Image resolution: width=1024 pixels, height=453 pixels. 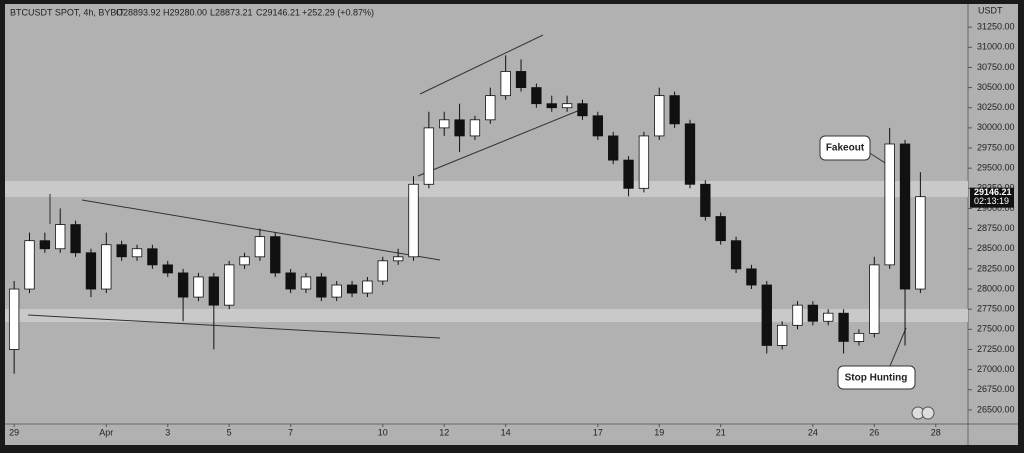 I want to click on ohlc-open: O28893.92, so click(x=138, y=12).